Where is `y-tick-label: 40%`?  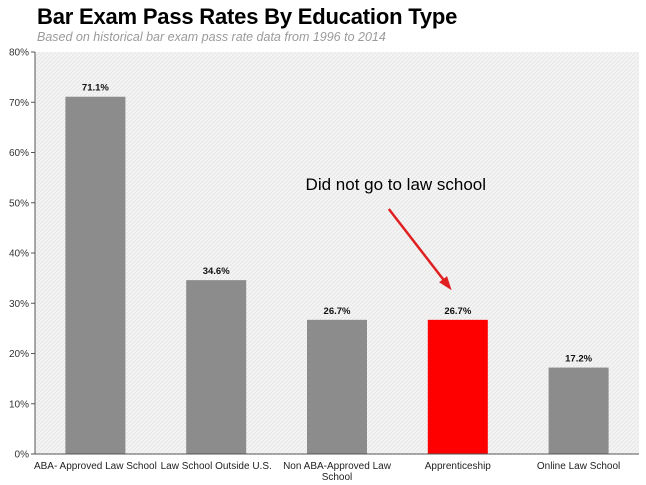 y-tick-label: 40% is located at coordinates (19, 254).